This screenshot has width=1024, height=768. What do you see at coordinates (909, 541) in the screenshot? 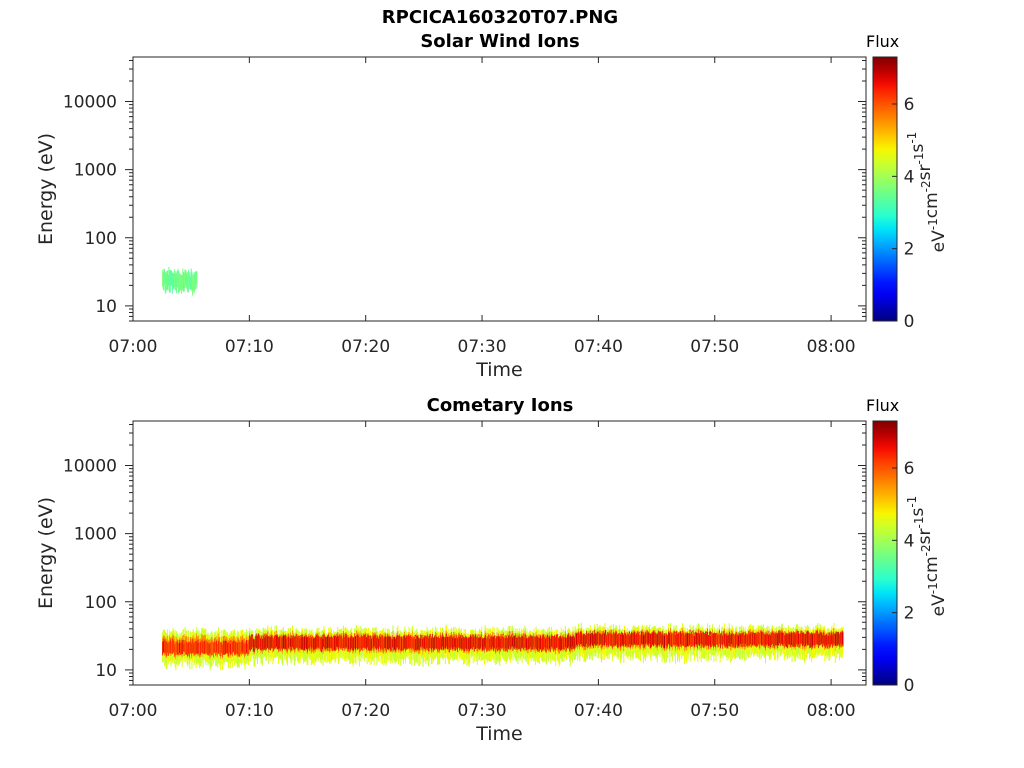
I see `colorbar-tick-label: 4` at bounding box center [909, 541].